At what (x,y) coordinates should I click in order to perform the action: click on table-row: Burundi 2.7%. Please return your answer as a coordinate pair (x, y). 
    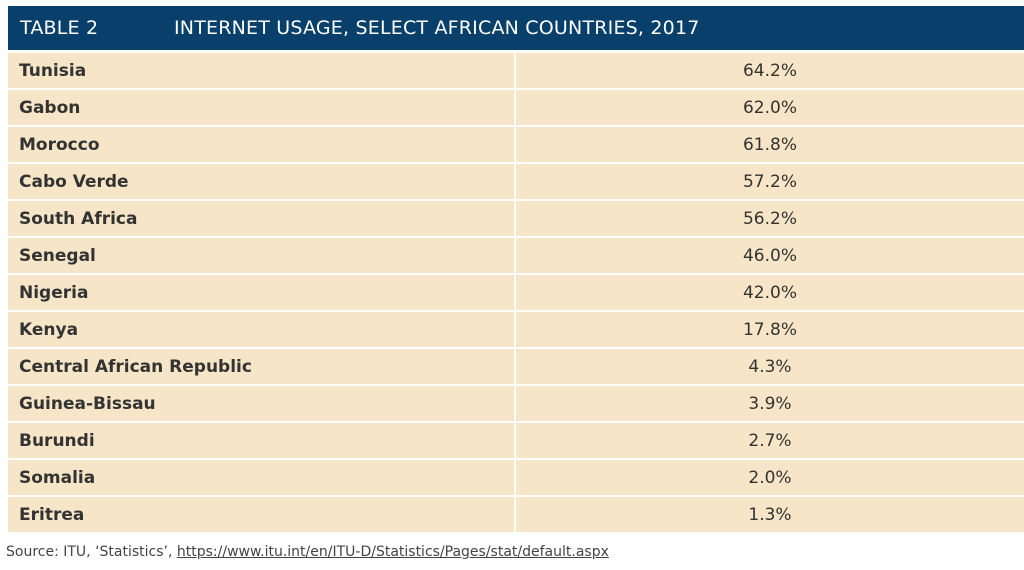
    Looking at the image, I should click on (516, 440).